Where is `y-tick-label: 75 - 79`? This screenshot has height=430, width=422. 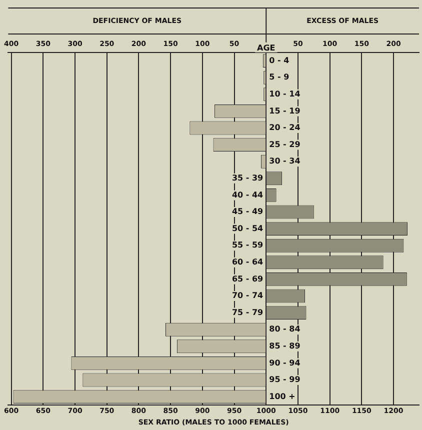 y-tick-label: 75 - 79 is located at coordinates (248, 312).